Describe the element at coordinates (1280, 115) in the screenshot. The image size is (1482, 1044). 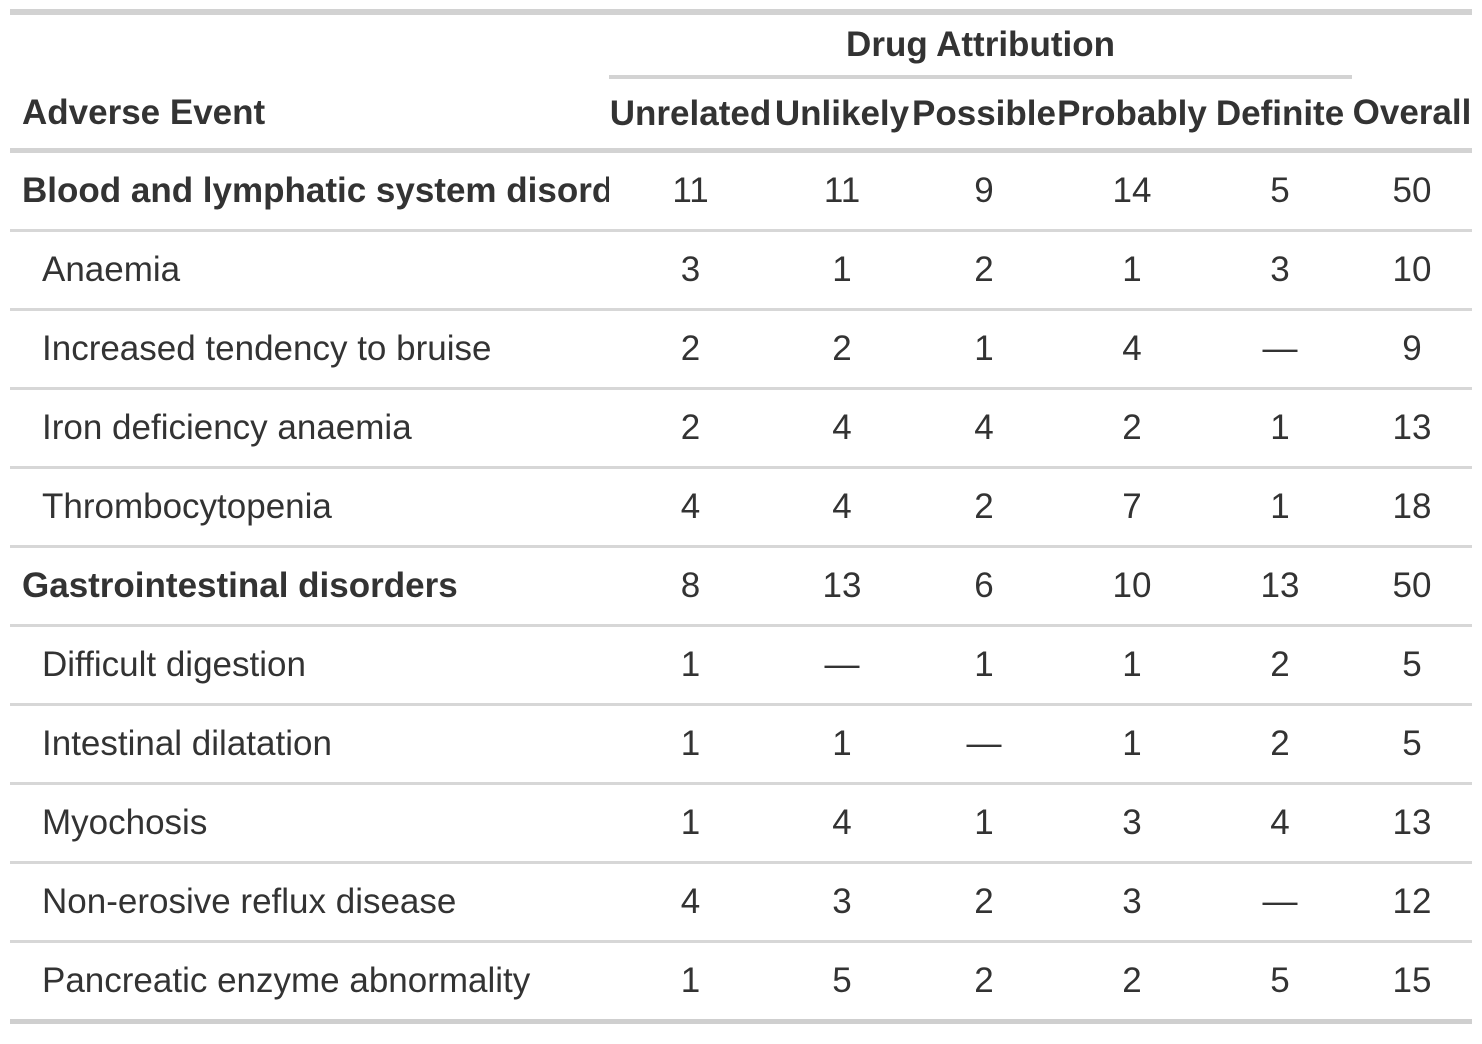
I see `column-header-definite: Definite` at that location.